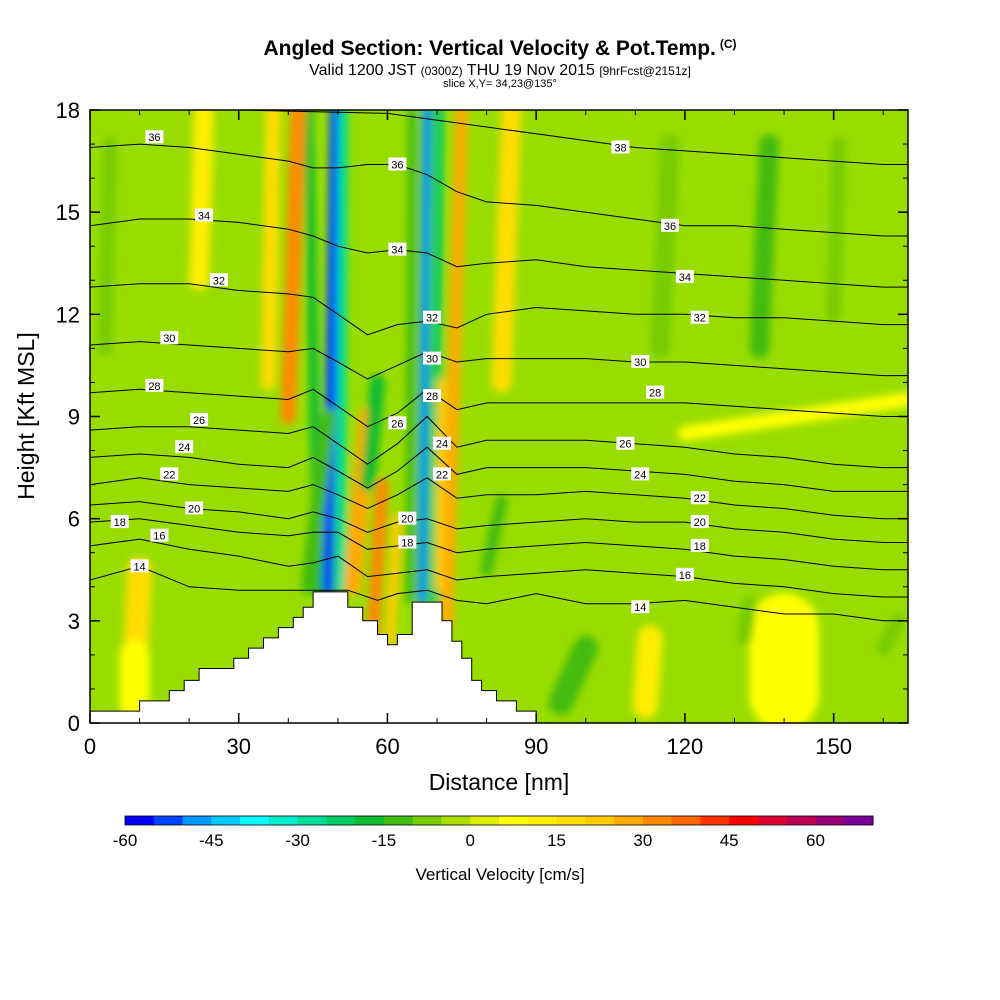  I want to click on x-axis-label: Distance [nm], so click(499, 782).